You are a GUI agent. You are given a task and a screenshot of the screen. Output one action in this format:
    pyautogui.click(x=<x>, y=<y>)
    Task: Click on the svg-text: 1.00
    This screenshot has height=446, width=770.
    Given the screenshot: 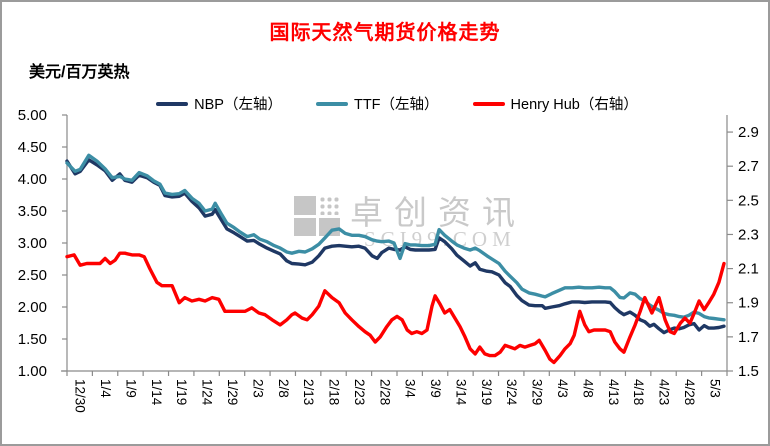 What is the action you would take?
    pyautogui.click(x=32, y=371)
    